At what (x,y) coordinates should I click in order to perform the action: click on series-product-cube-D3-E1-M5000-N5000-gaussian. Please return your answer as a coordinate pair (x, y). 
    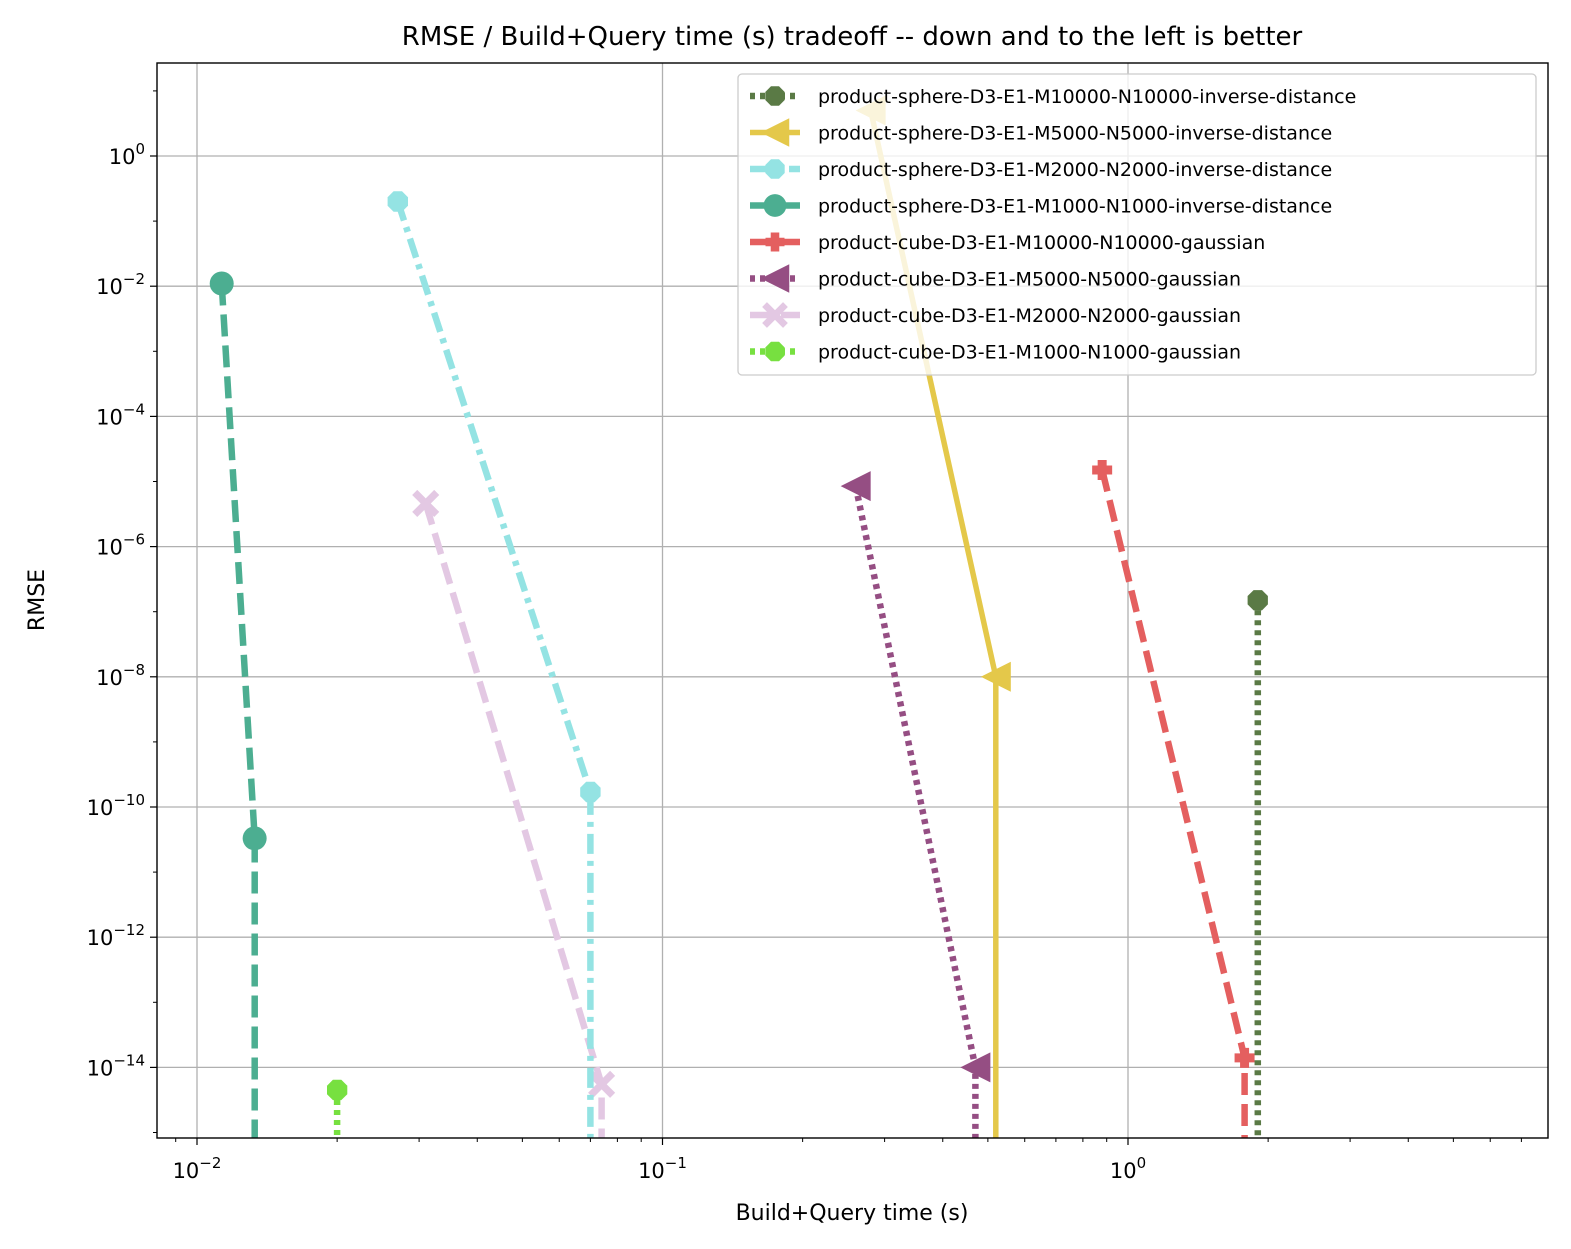
    Looking at the image, I should click on (915, 804).